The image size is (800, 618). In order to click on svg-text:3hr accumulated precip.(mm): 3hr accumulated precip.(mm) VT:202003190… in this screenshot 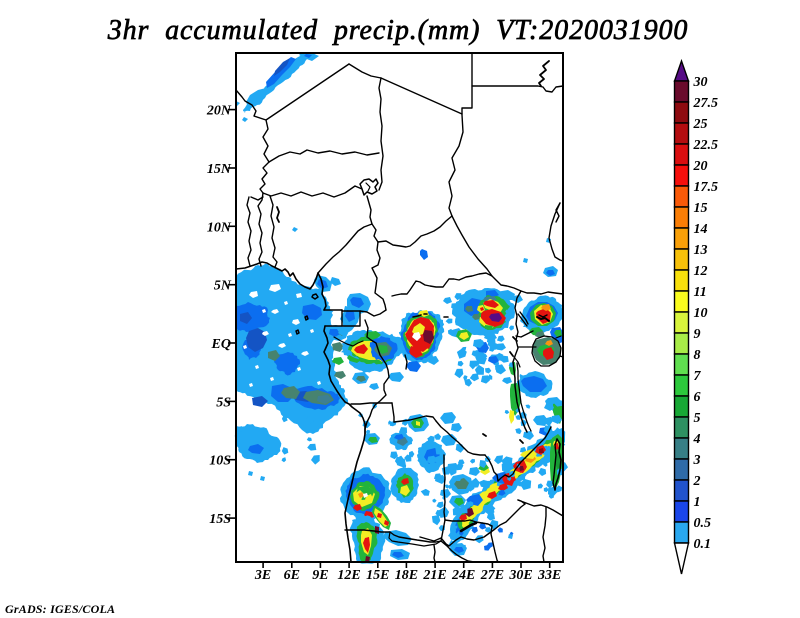, I will do `click(398, 30)`.